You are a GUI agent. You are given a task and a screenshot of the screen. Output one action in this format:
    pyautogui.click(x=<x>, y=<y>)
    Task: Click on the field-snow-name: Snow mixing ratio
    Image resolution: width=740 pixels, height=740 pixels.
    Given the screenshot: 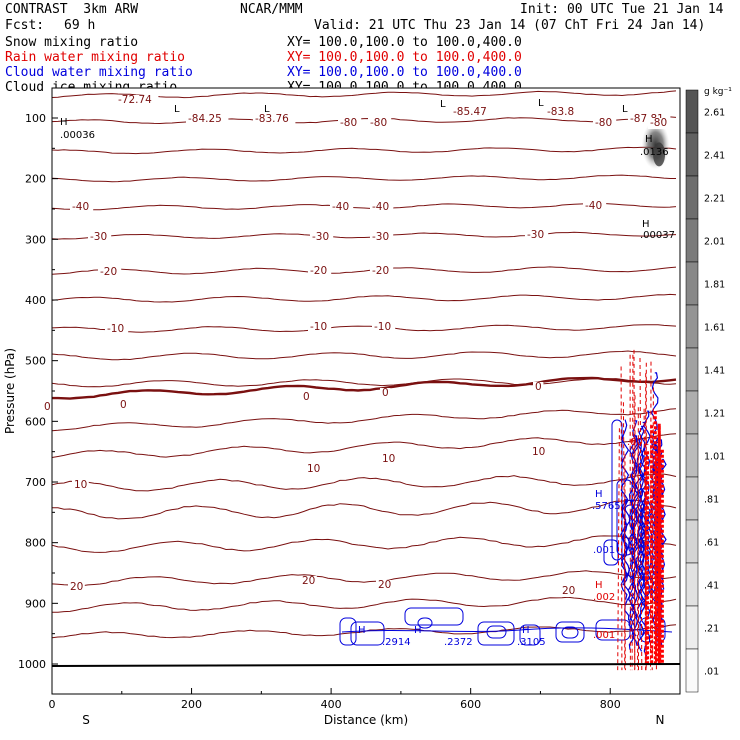 What is the action you would take?
    pyautogui.click(x=72, y=42)
    